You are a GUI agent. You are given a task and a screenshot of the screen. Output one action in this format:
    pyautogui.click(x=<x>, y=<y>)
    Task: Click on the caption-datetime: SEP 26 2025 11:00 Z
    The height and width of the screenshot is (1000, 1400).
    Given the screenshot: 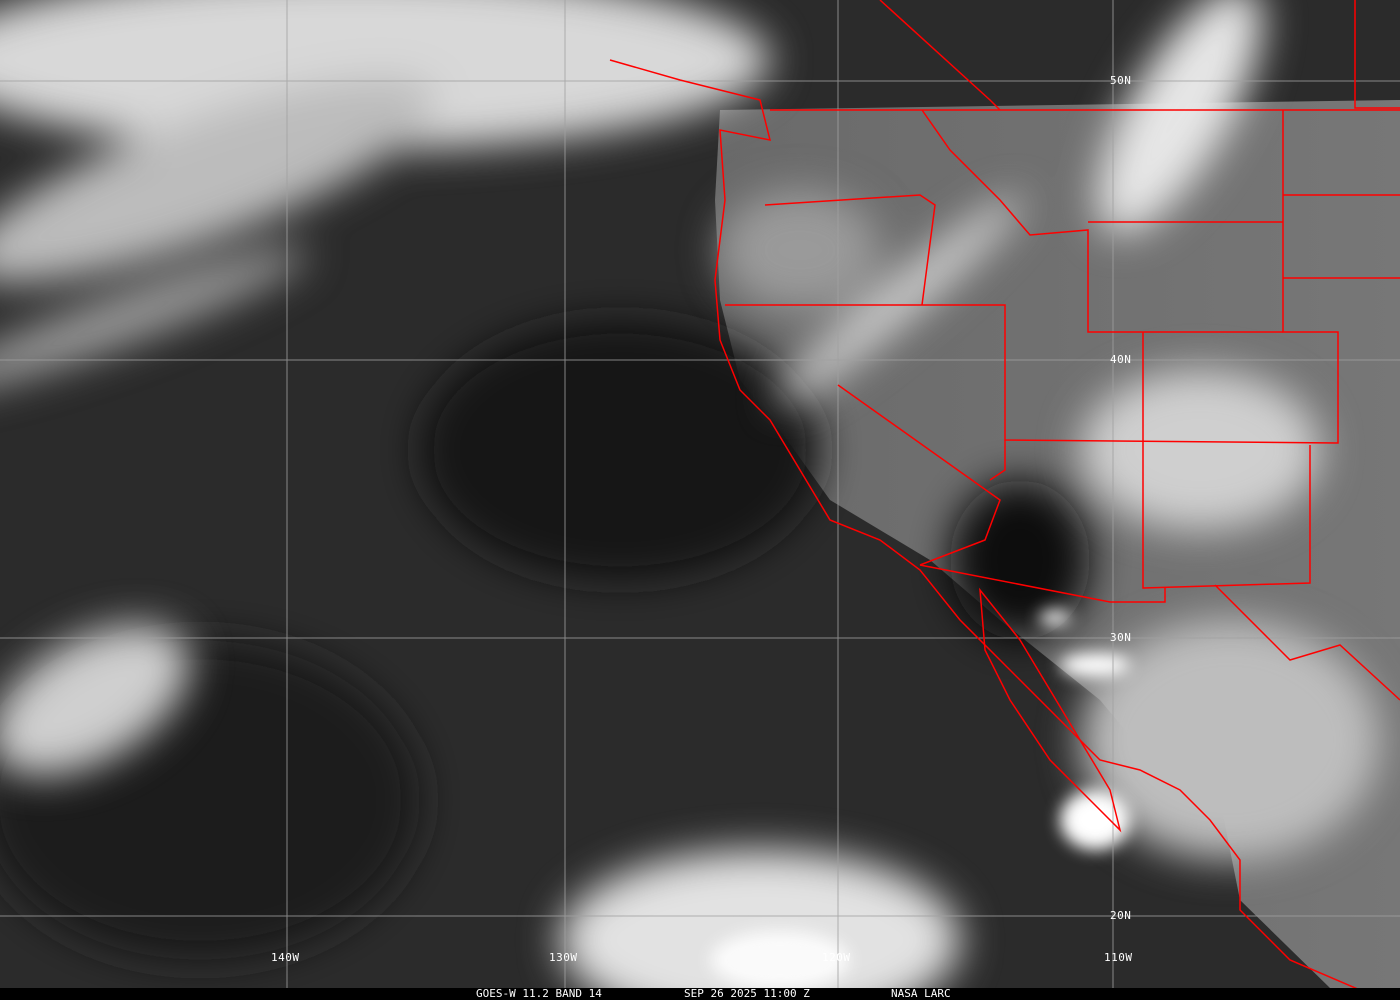 What is the action you would take?
    pyautogui.click(x=747, y=993)
    